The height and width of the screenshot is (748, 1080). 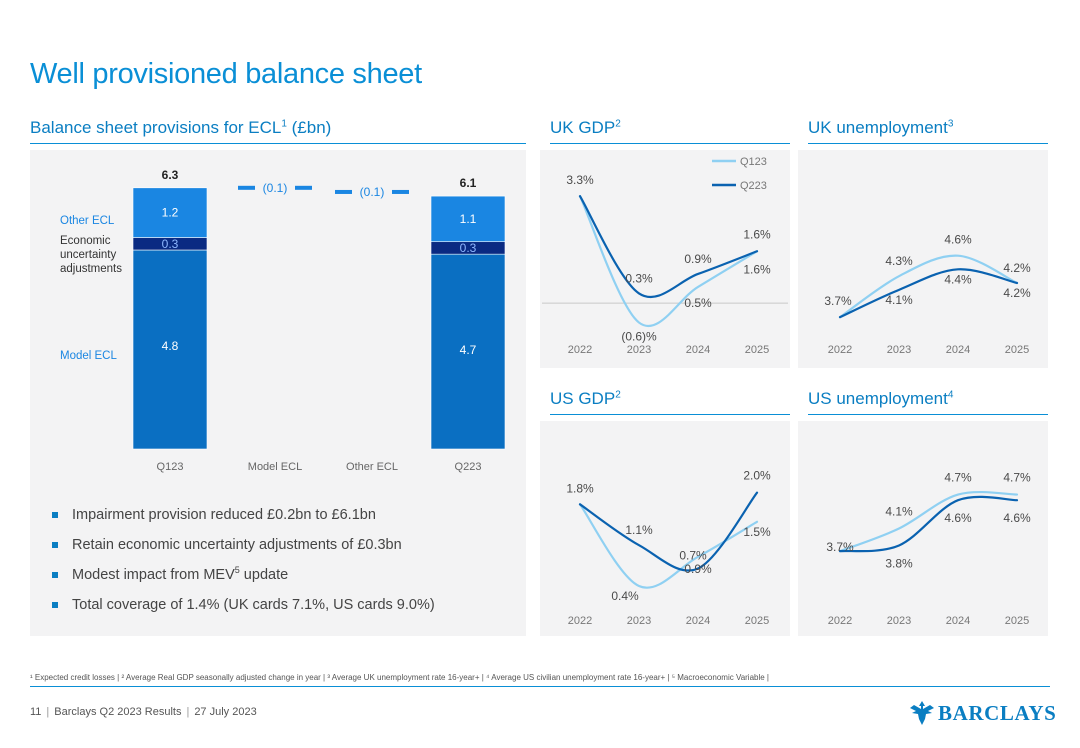 What do you see at coordinates (170, 175) in the screenshot?
I see `bar-total-label: 6.3` at bounding box center [170, 175].